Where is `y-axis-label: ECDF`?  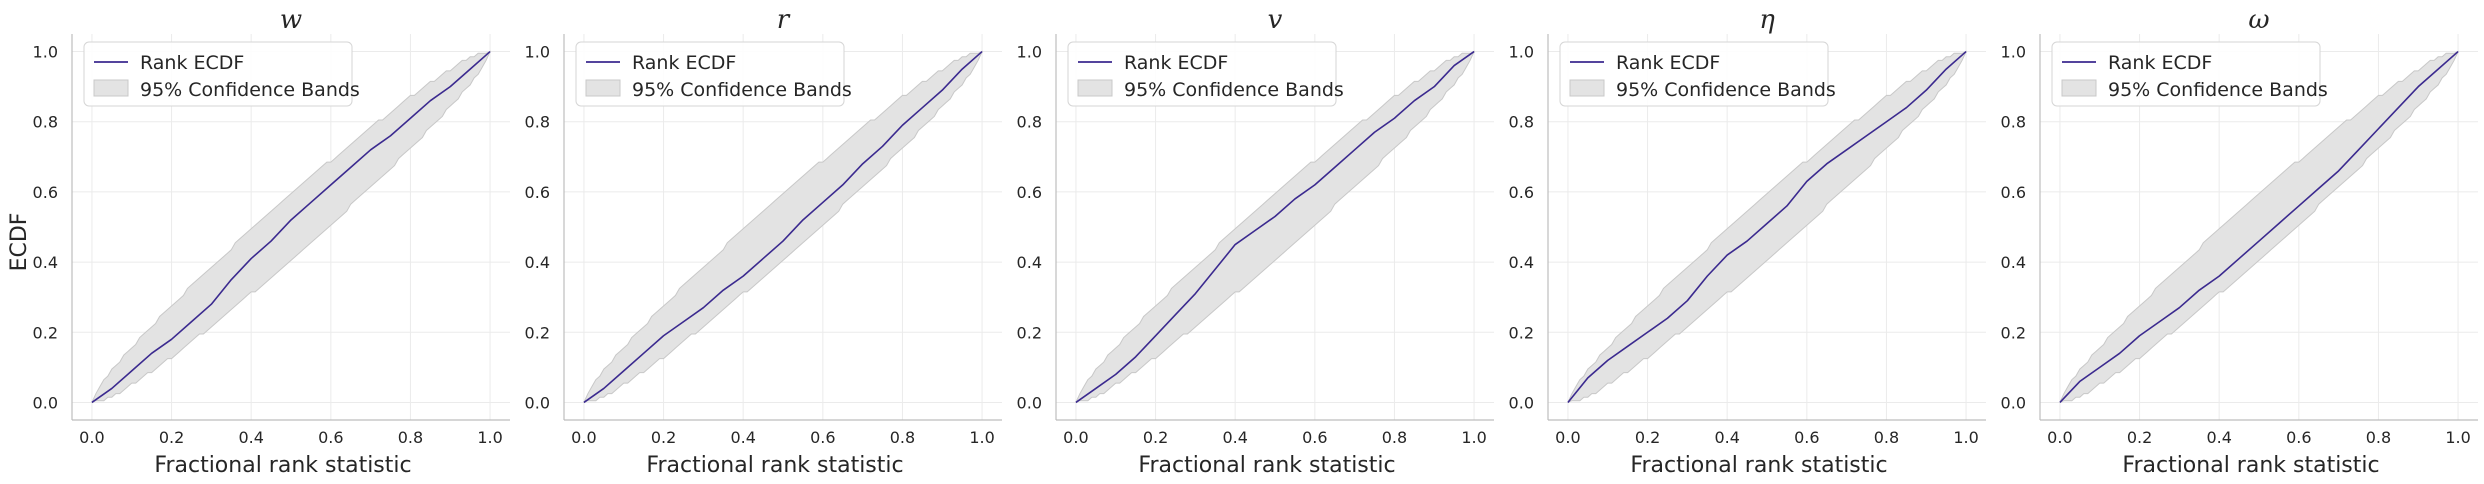
y-axis-label: ECDF is located at coordinates (19, 242).